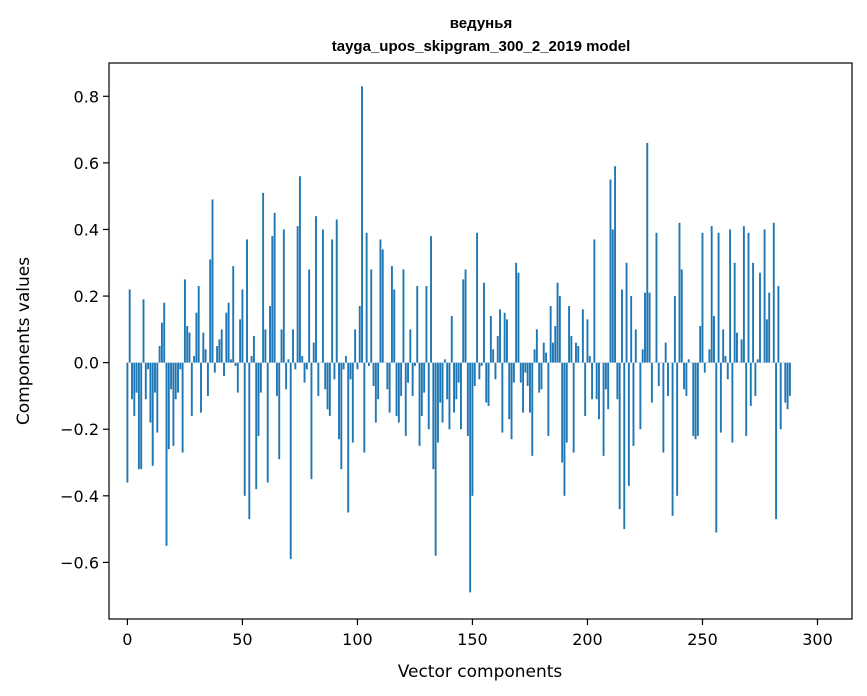 This screenshot has width=867, height=696. What do you see at coordinates (79, 429) in the screenshot?
I see `y-tick-label: −0.2` at bounding box center [79, 429].